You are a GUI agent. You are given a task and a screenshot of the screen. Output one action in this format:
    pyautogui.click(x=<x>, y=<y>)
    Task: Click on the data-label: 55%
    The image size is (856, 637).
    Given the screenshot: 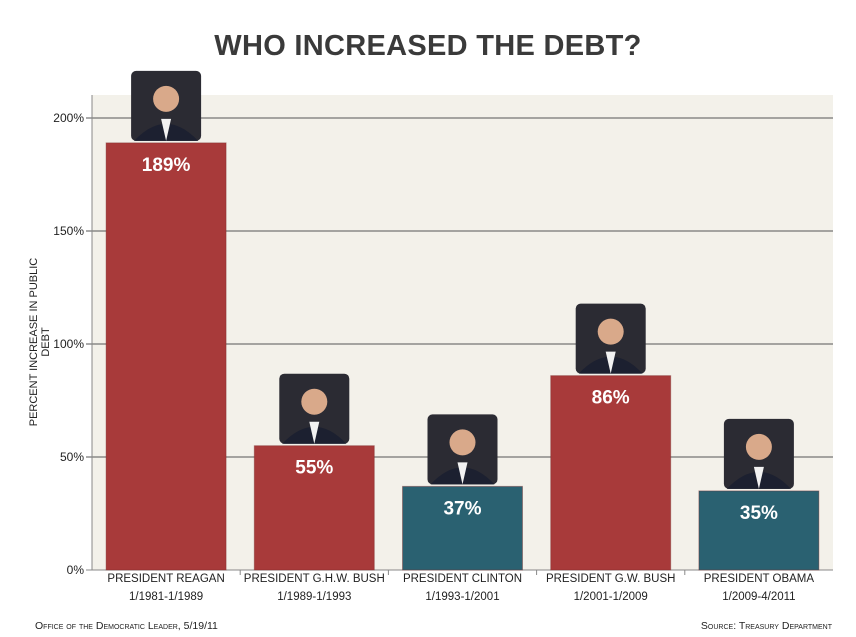 What is the action you would take?
    pyautogui.click(x=314, y=468)
    